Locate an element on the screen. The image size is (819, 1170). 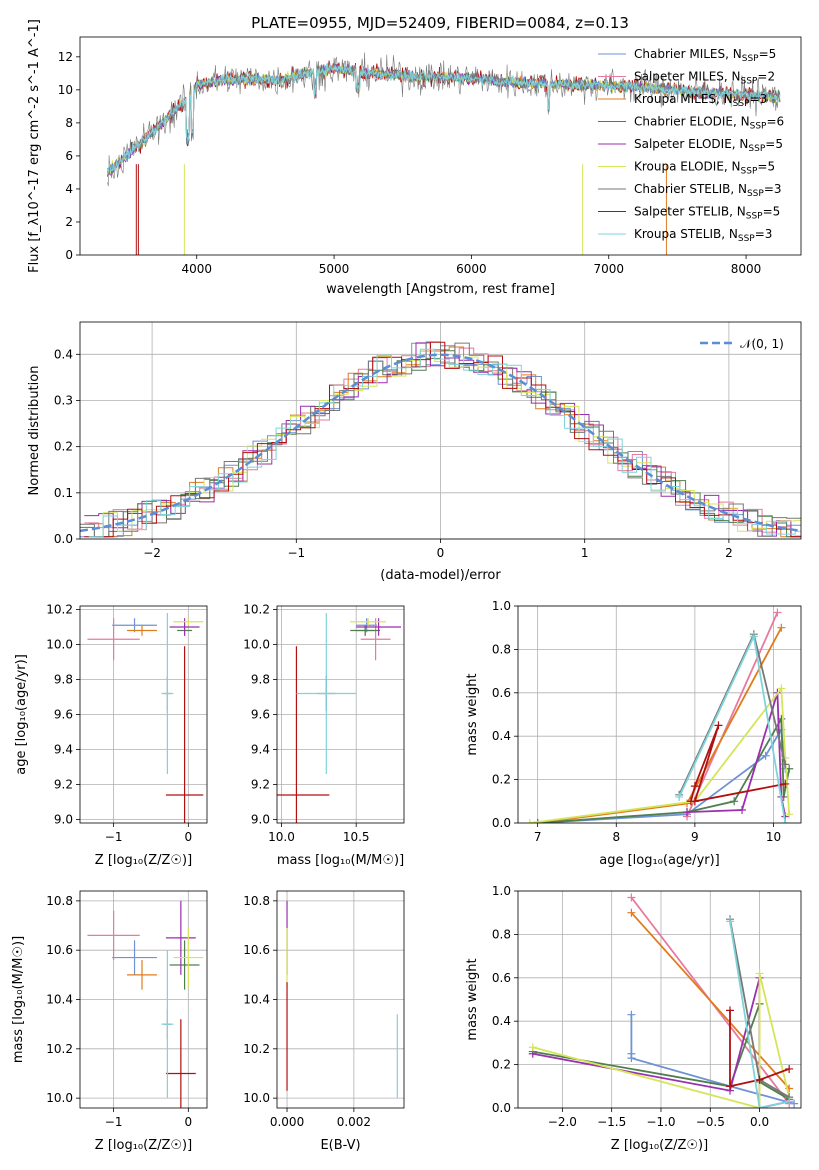
plot-area-weight_vs_age is located at coordinates (659, 715).